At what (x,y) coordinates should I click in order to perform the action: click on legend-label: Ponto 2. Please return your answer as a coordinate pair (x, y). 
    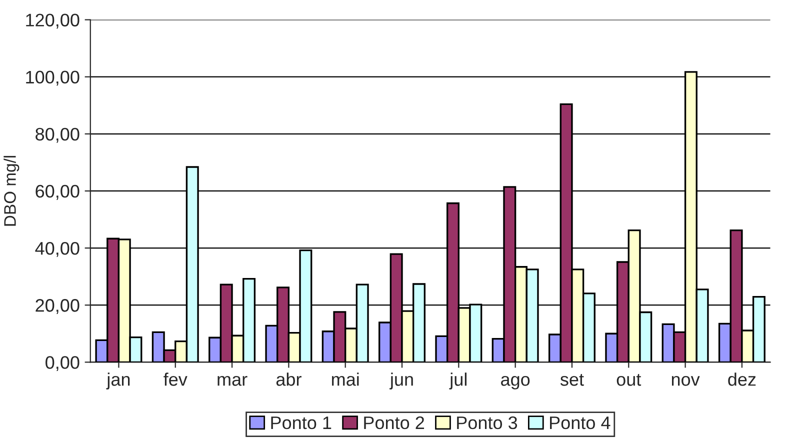
    Looking at the image, I should click on (394, 423).